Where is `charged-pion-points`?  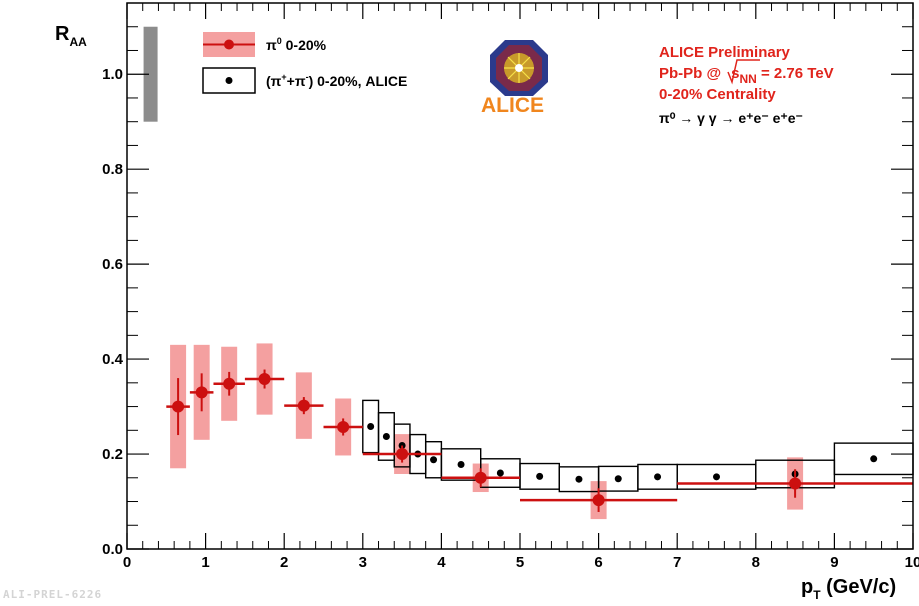 charged-pion-points is located at coordinates (622, 453).